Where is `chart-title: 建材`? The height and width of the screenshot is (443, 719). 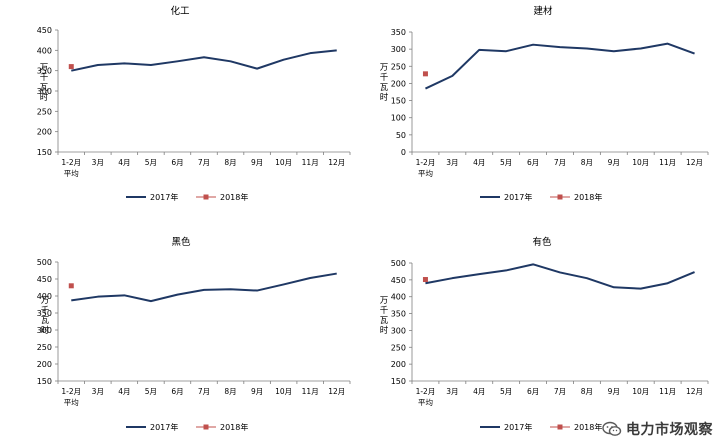 chart-title: 建材 is located at coordinates (543, 11).